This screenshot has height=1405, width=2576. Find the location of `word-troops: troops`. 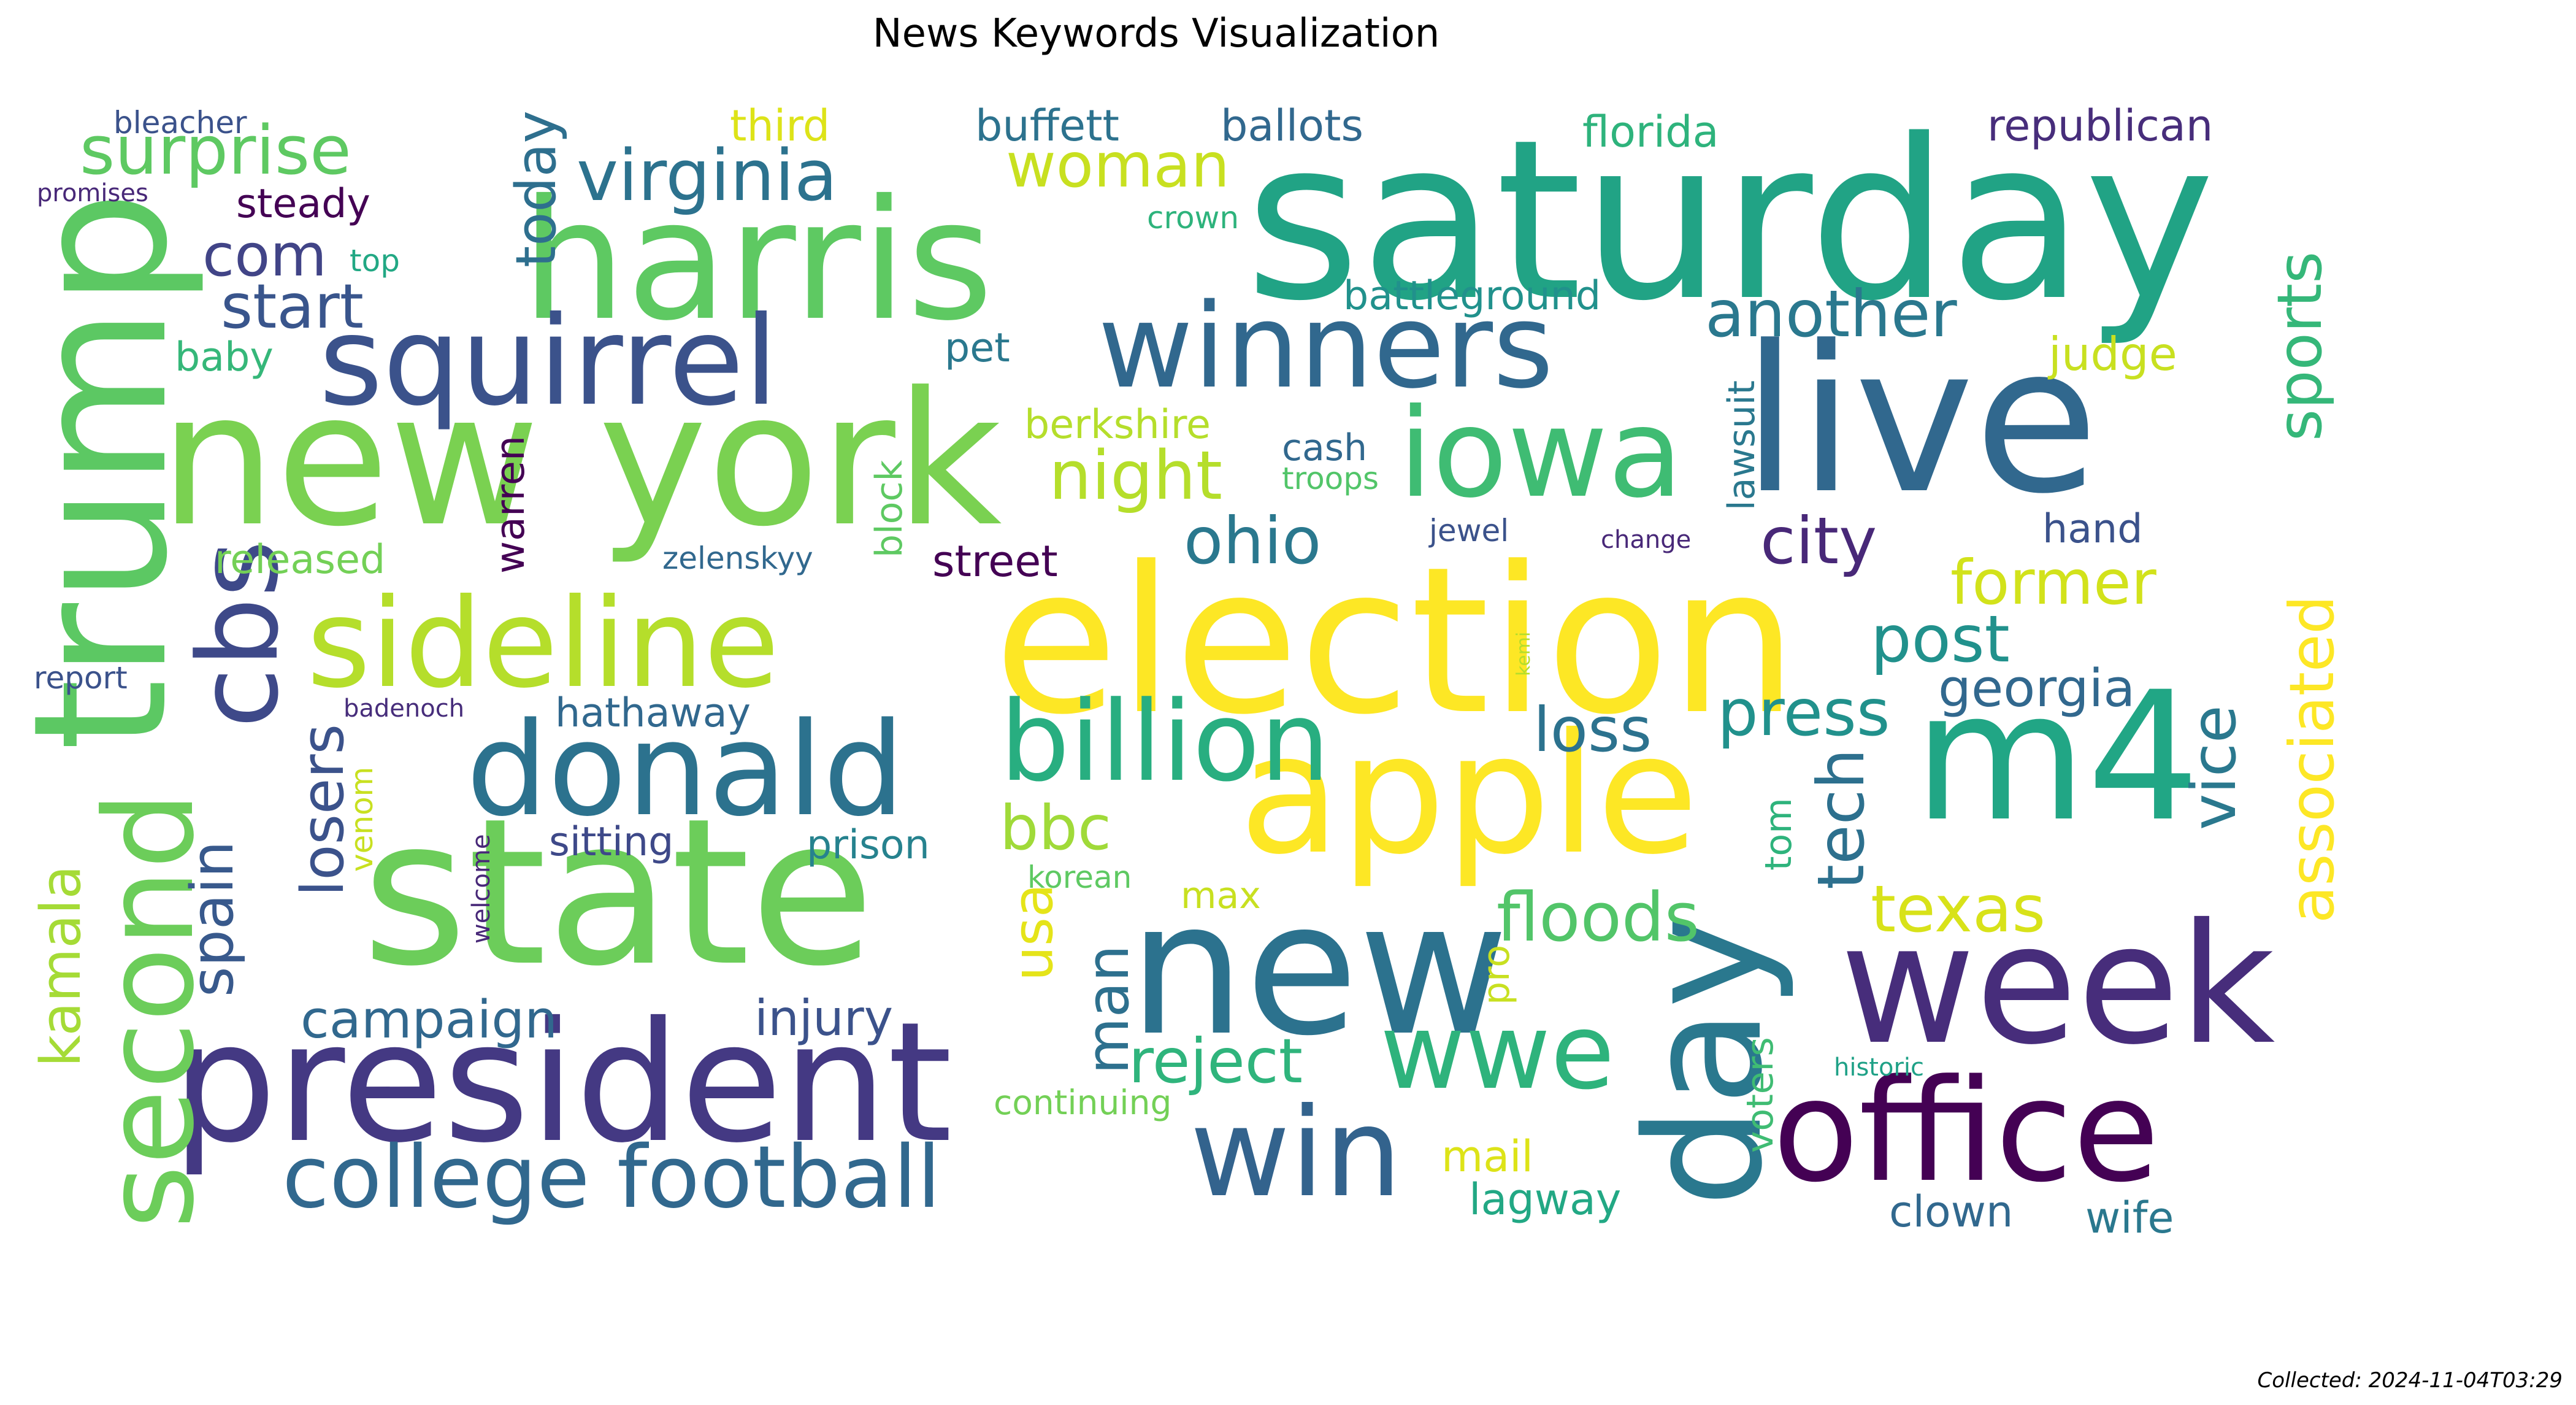

word-troops: troops is located at coordinates (1330, 479).